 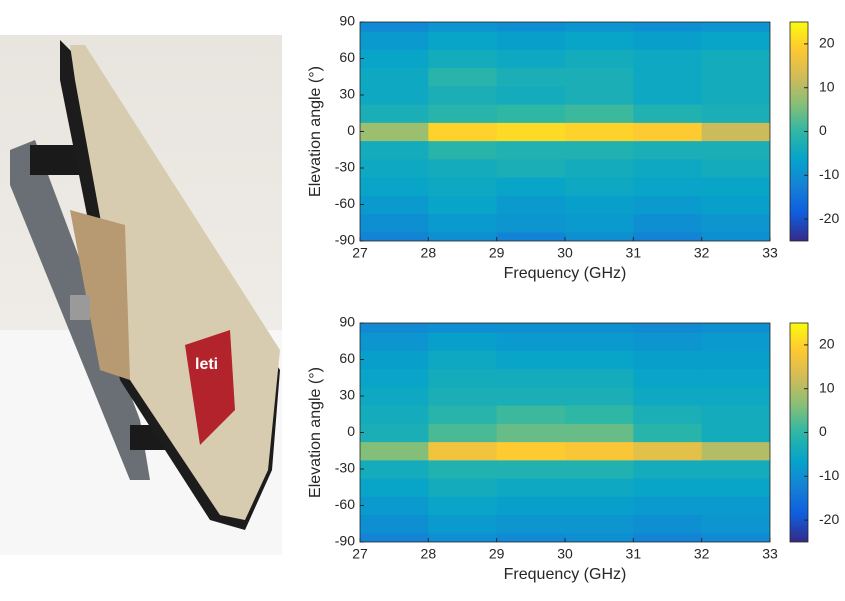 I want to click on x-axis-label: Frequency (GHz), so click(x=565, y=273).